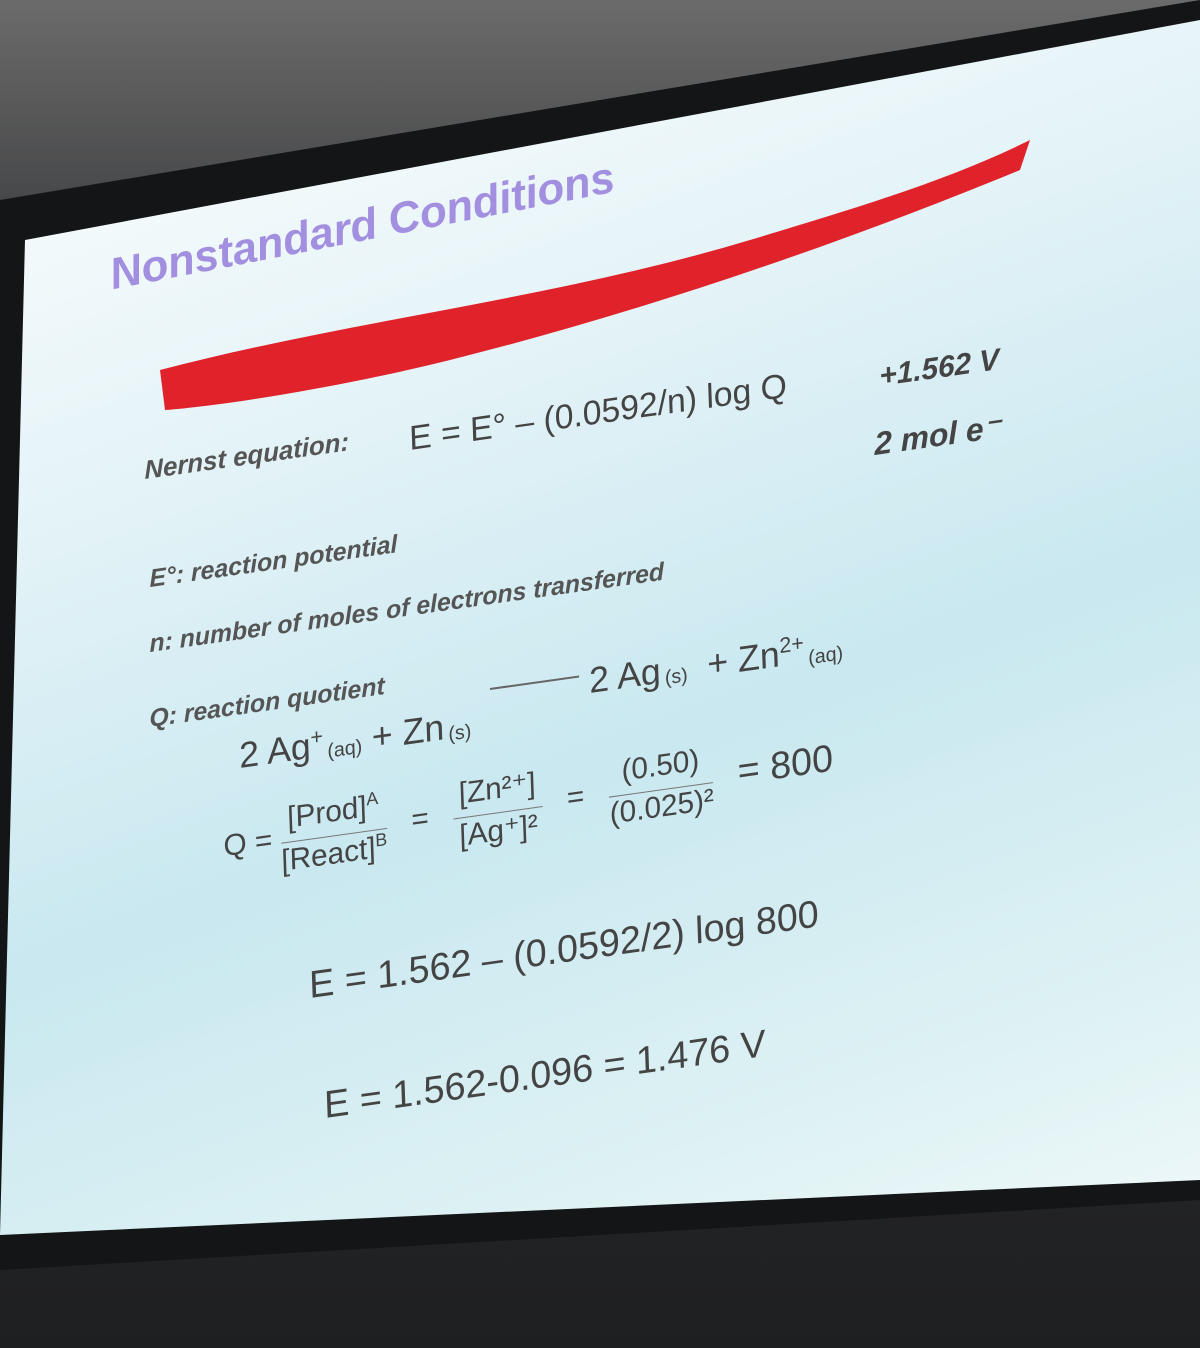  What do you see at coordinates (785, 765) in the screenshot?
I see `result: = 800` at bounding box center [785, 765].